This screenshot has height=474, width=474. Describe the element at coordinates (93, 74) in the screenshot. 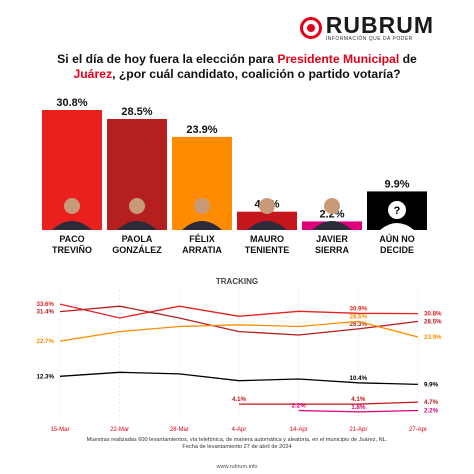

I see `question-highlight-city: Juárez` at that location.